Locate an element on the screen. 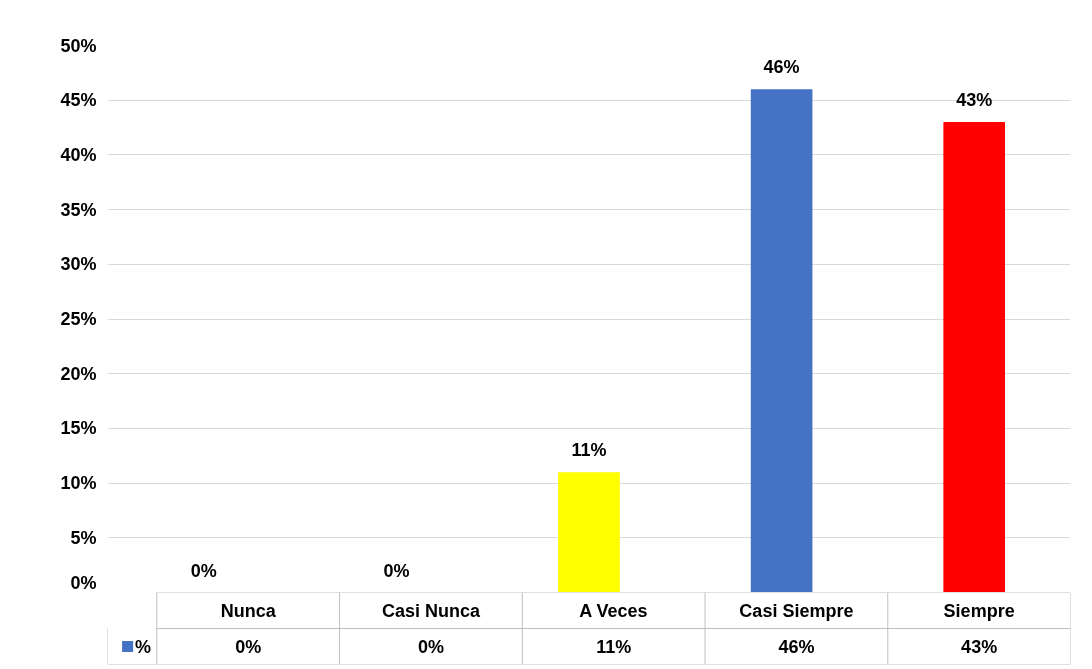 The height and width of the screenshot is (669, 1092). text: 43% is located at coordinates (974, 100).